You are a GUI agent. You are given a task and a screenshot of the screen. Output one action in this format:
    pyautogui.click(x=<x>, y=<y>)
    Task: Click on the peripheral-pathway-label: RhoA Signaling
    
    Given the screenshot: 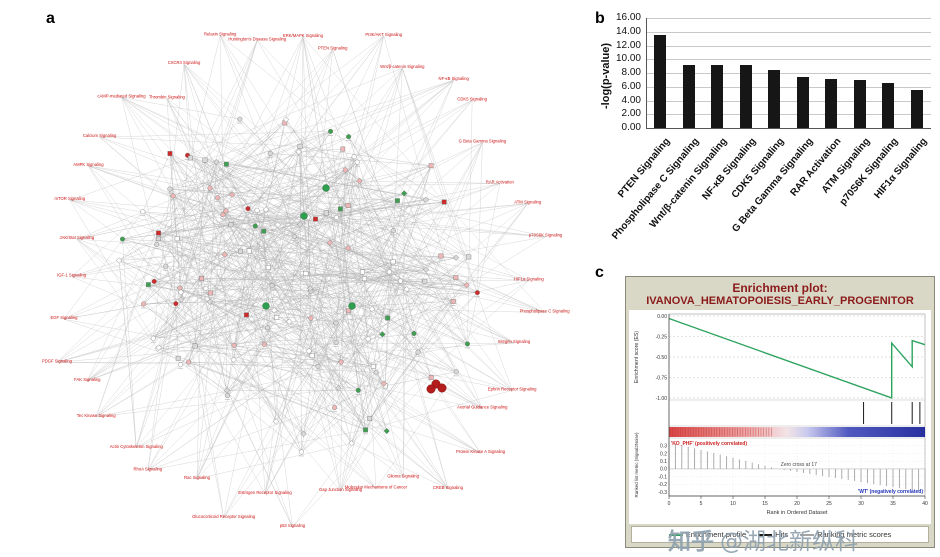 What is the action you would take?
    pyautogui.click(x=148, y=468)
    